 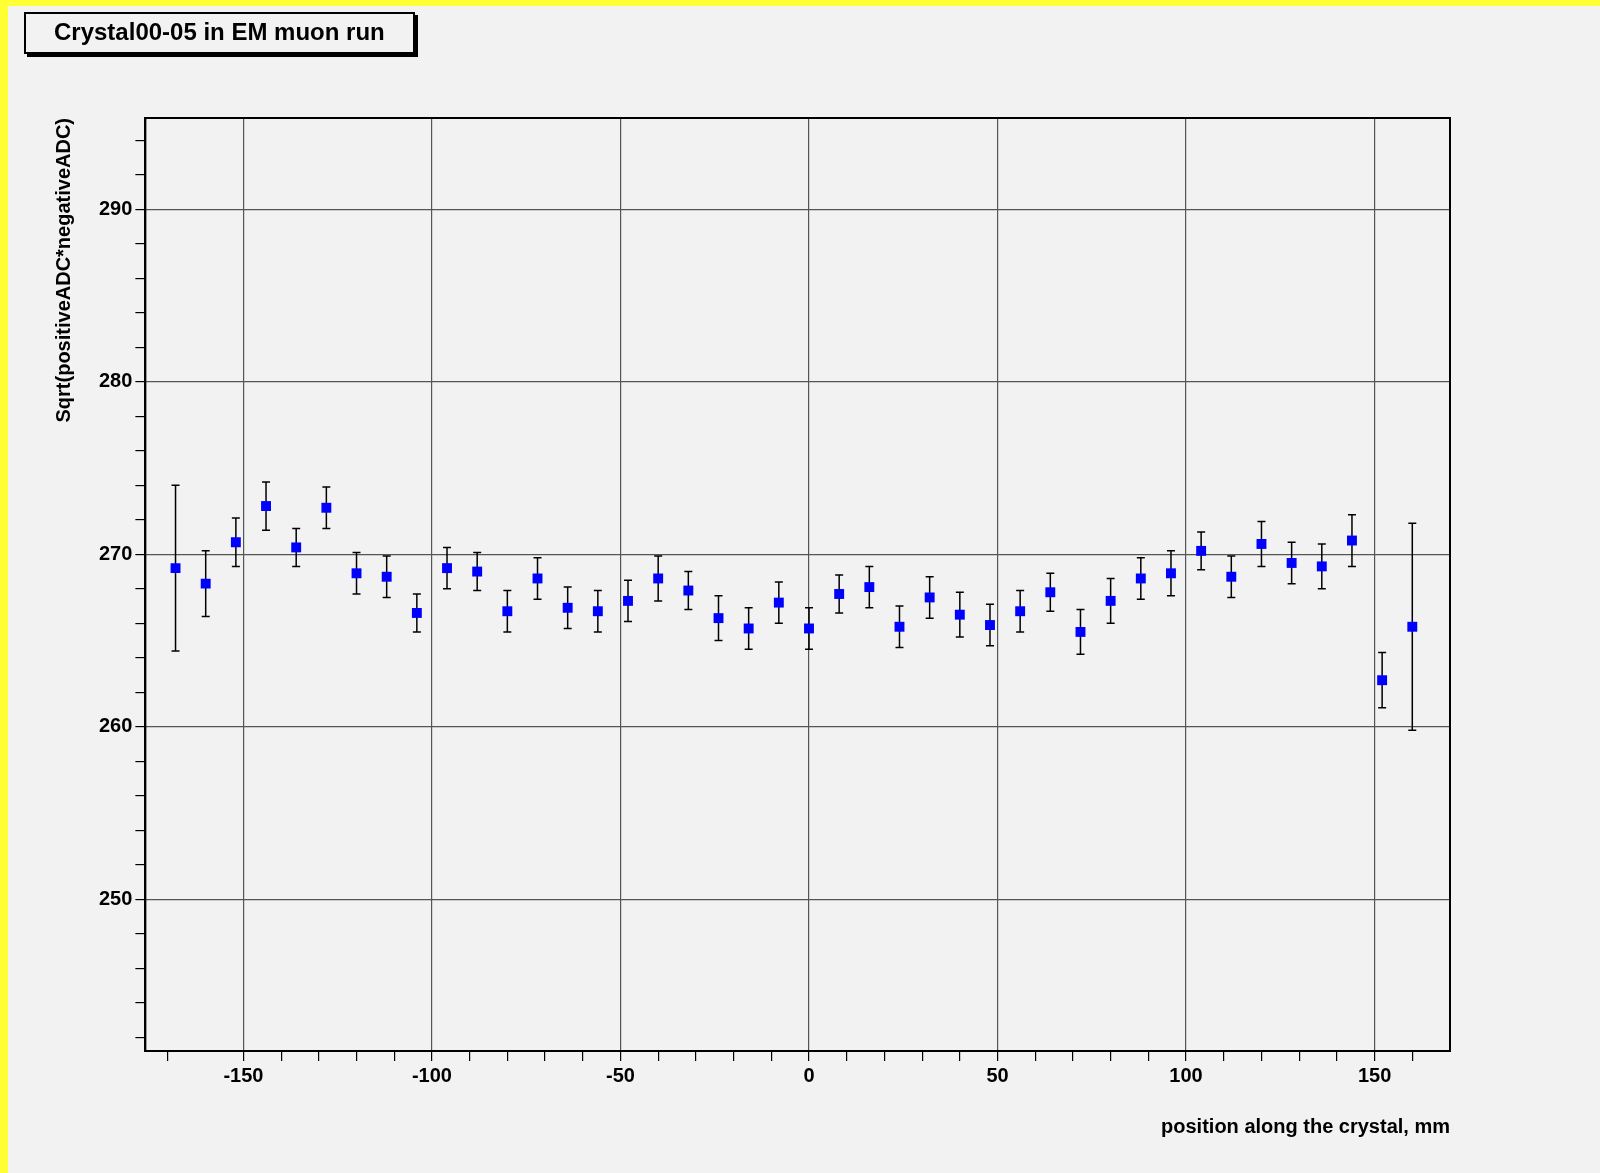 I want to click on x-tick-label: -150, so click(x=243, y=1074).